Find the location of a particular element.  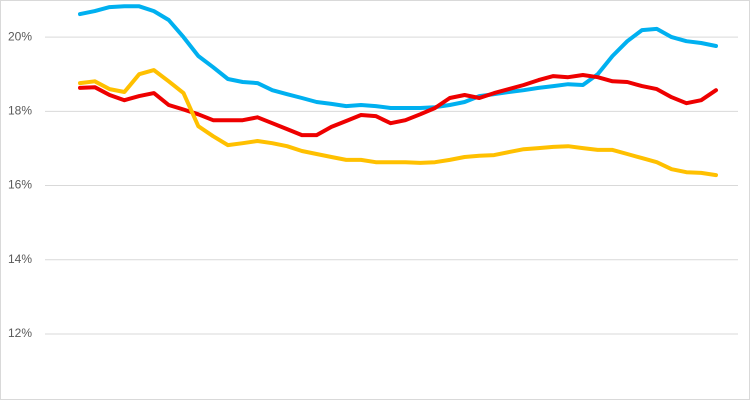

y-tick-label: 16% is located at coordinates (20, 185).